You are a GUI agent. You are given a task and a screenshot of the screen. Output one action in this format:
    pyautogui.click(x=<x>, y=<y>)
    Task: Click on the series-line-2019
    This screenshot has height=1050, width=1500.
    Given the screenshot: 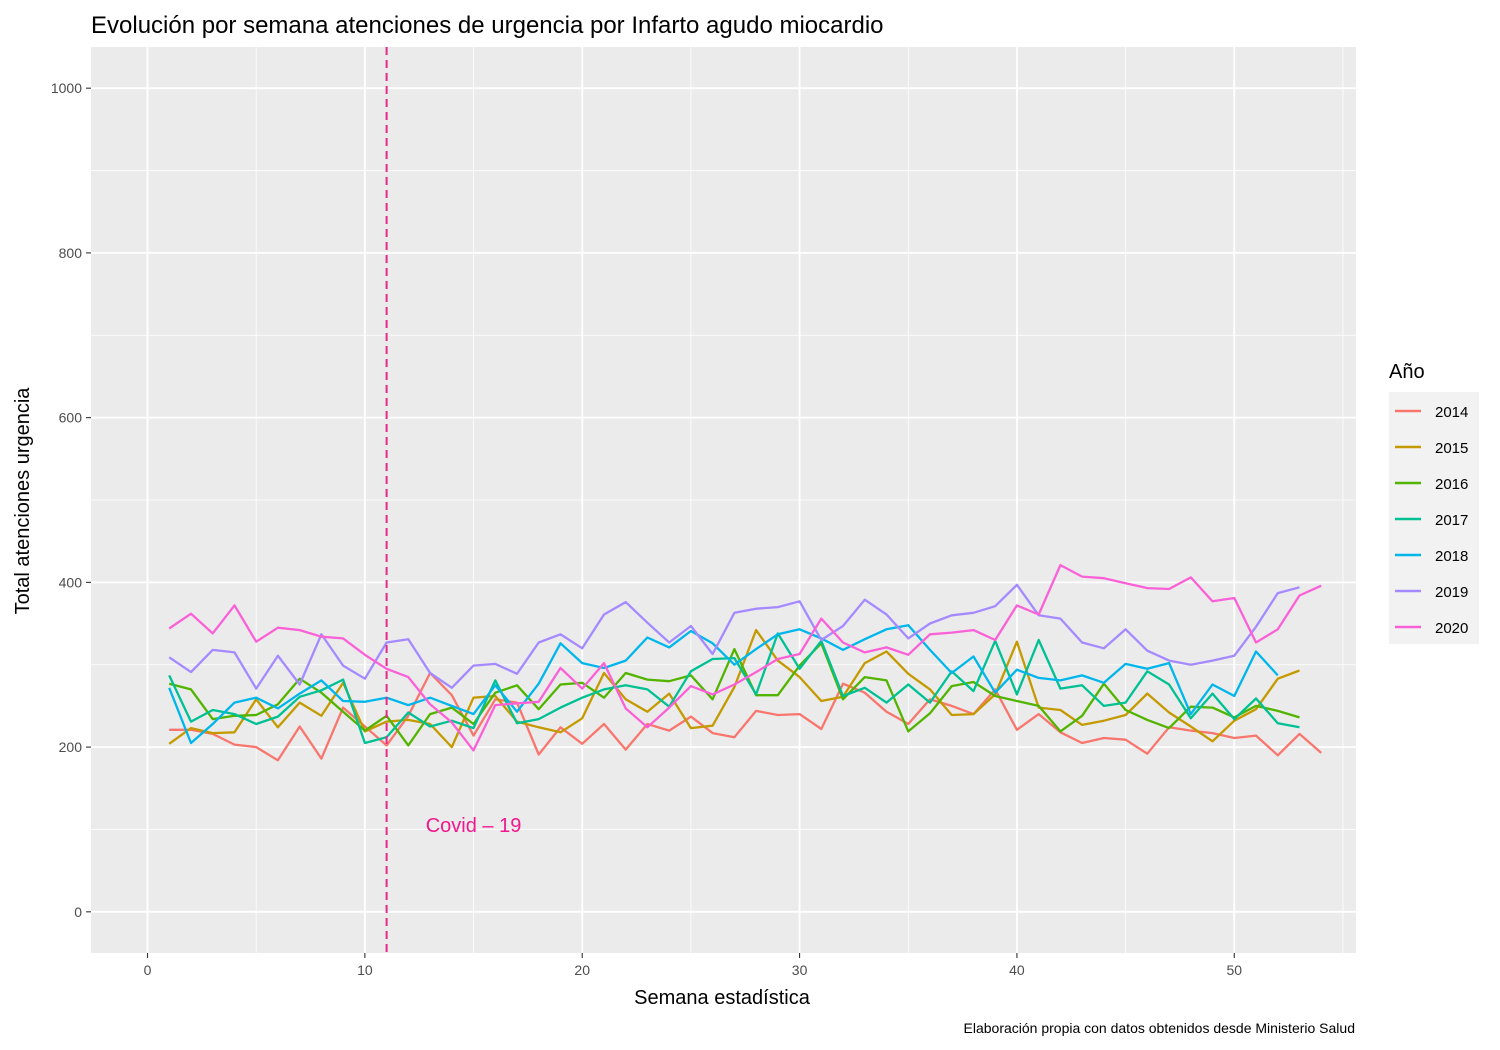 What is the action you would take?
    pyautogui.click(x=734, y=636)
    